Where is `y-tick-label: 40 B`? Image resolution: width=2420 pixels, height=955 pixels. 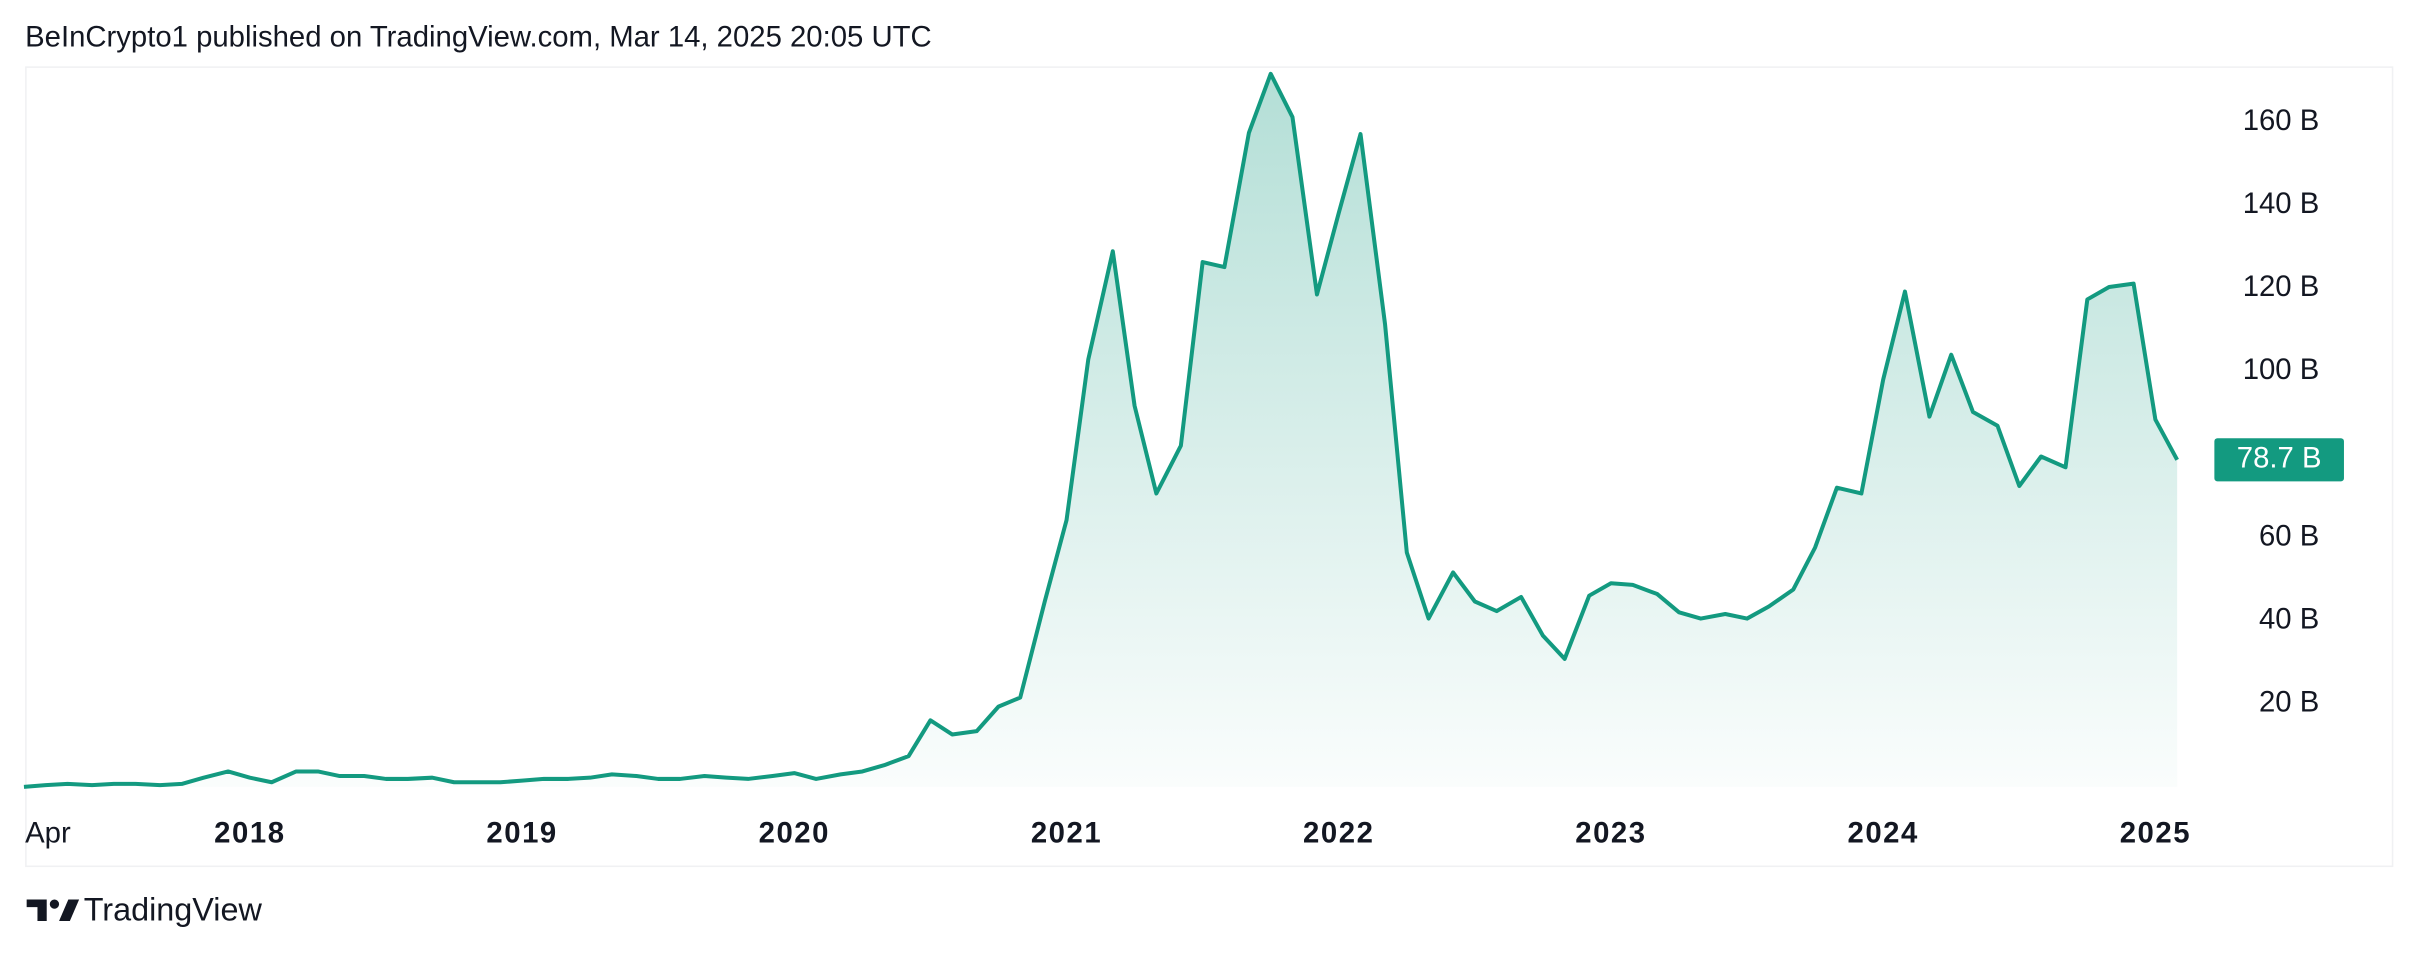 y-tick-label: 40 B is located at coordinates (2289, 618).